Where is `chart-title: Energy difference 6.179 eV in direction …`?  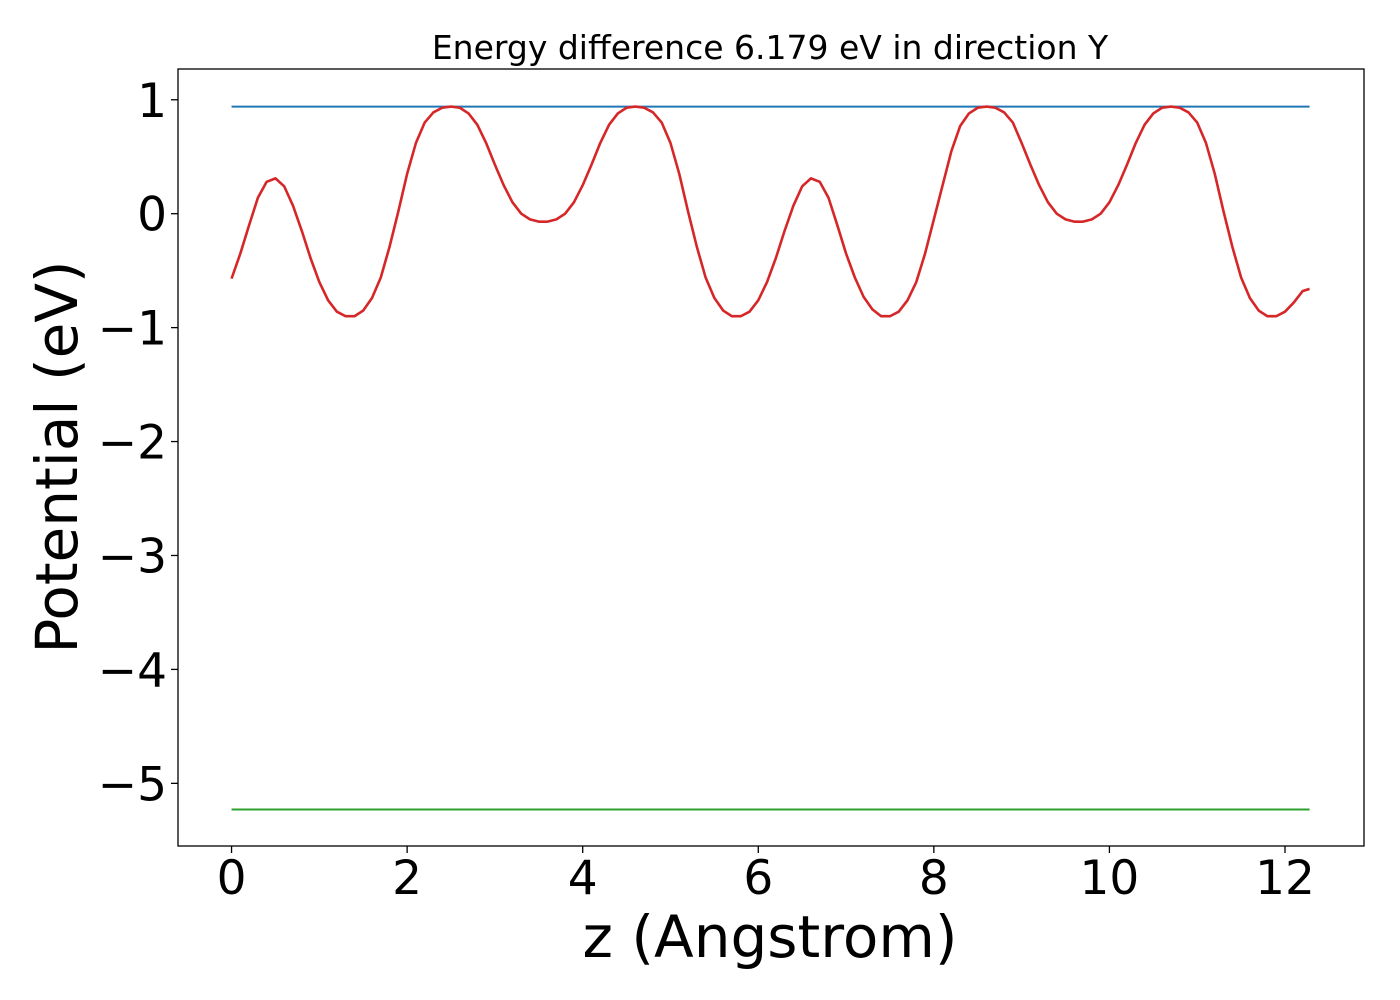
chart-title: Energy difference 6.179 eV in direction … is located at coordinates (770, 47).